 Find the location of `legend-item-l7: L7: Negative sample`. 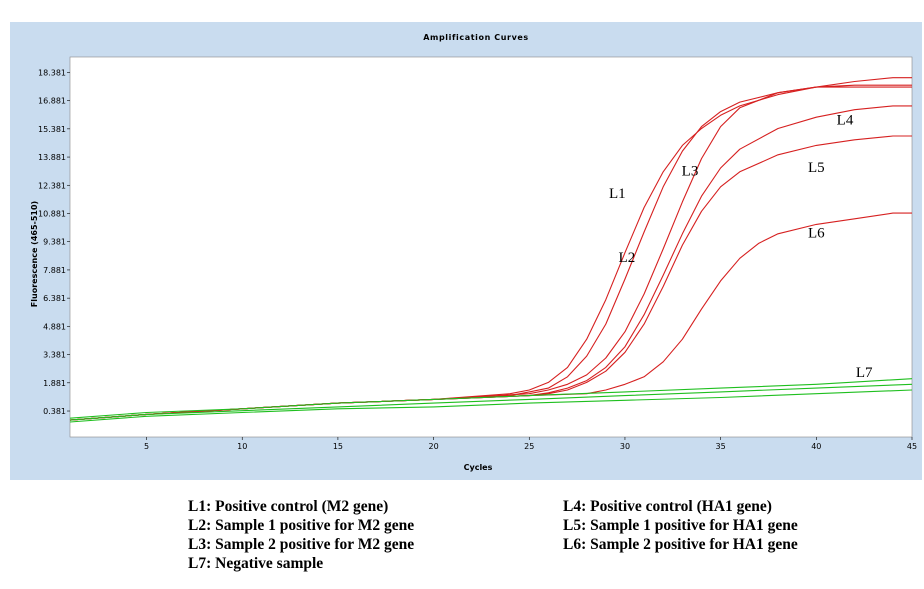

legend-item-l7: L7: Negative sample is located at coordinates (256, 563).